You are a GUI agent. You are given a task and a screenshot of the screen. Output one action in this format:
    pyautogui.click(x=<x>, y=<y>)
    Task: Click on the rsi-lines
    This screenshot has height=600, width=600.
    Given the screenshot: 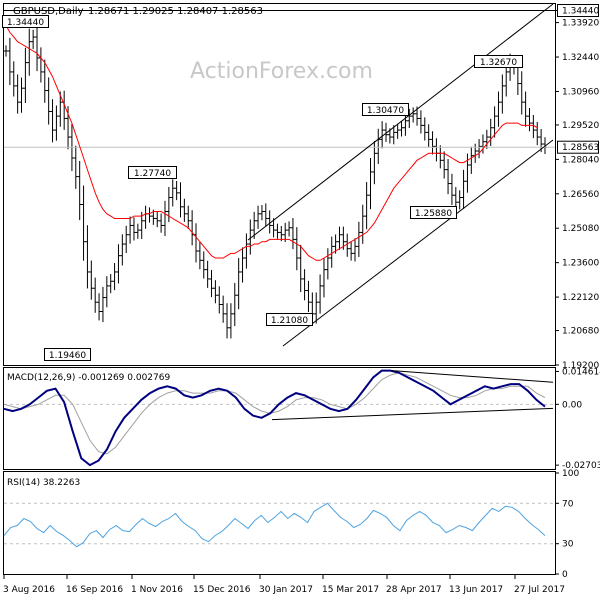 What is the action you would take?
    pyautogui.click(x=279, y=525)
    